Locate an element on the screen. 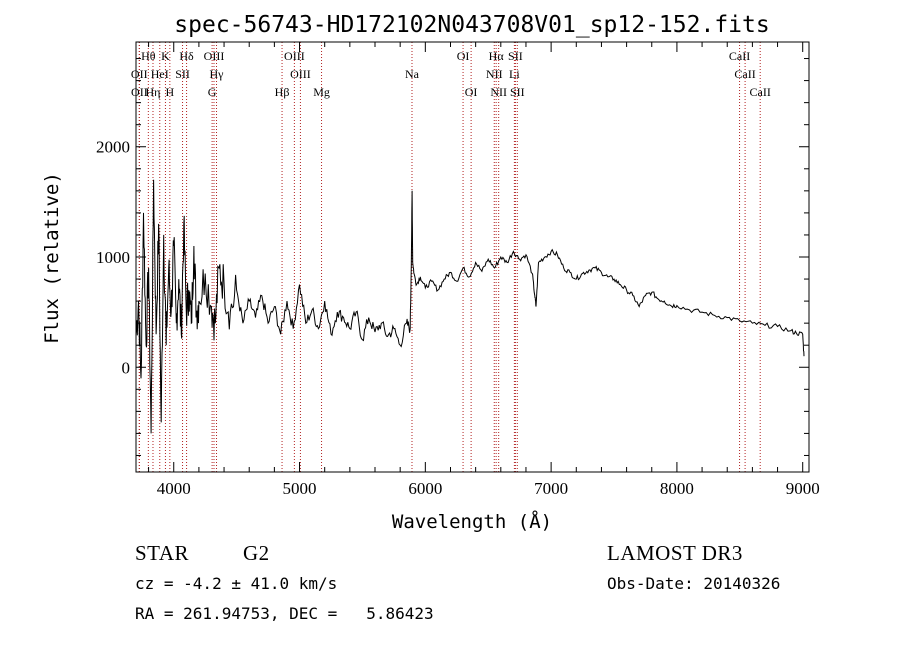  y-axis-label: Flux (relative) is located at coordinates (52, 258).